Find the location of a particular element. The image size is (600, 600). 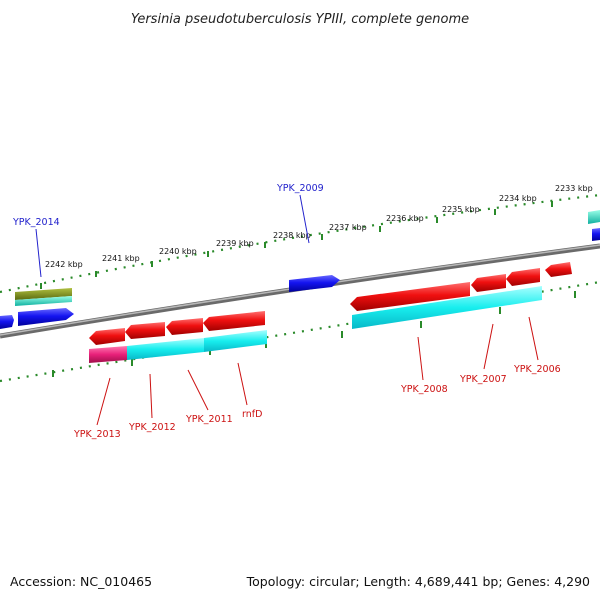

gene-label-ypk2008: YPK_2008 is located at coordinates (424, 389).